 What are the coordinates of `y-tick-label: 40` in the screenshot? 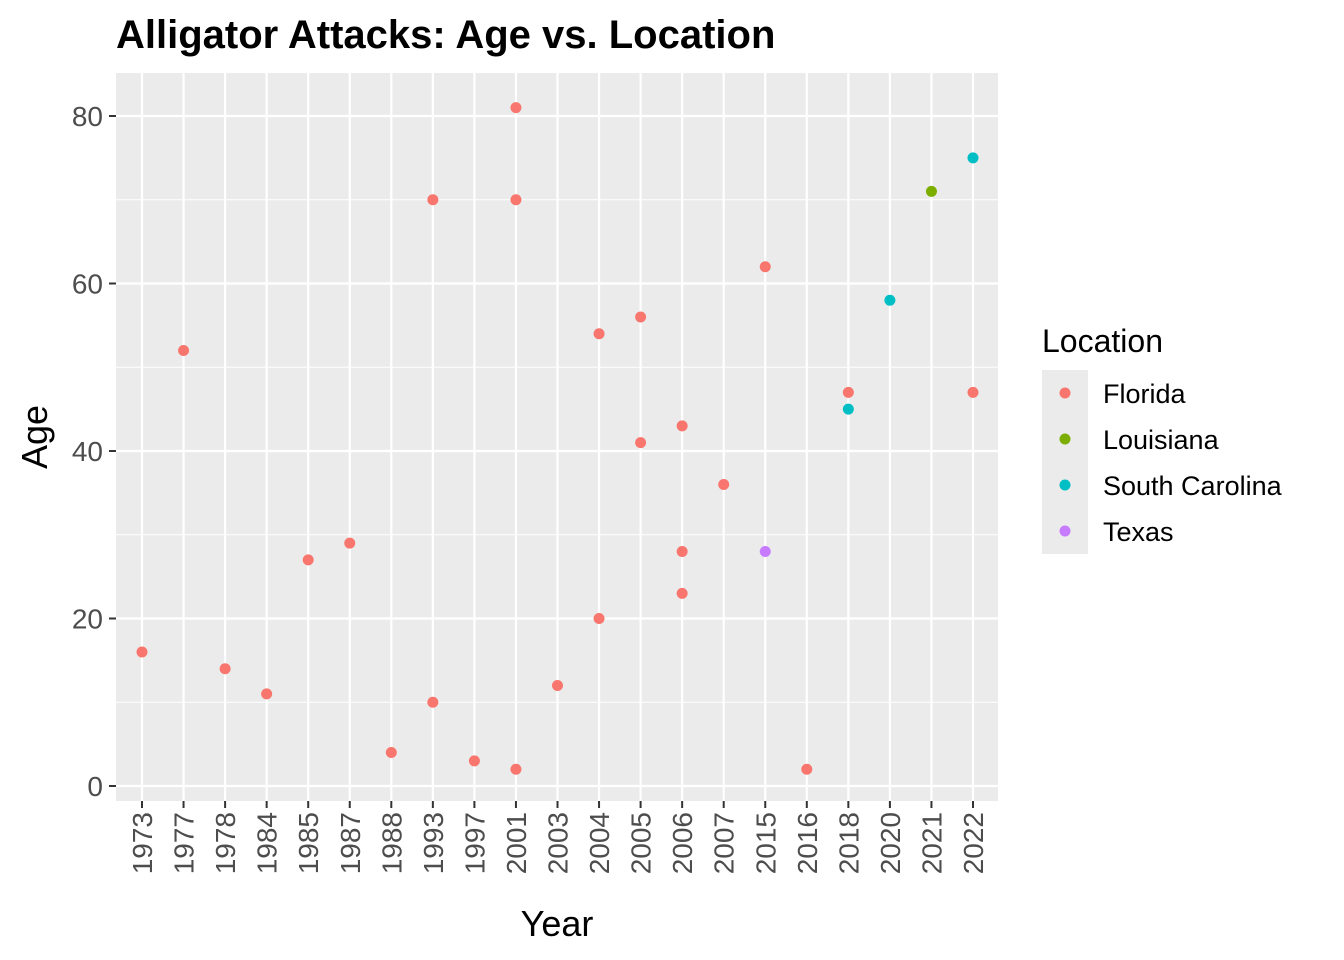 It's located at (87, 451).